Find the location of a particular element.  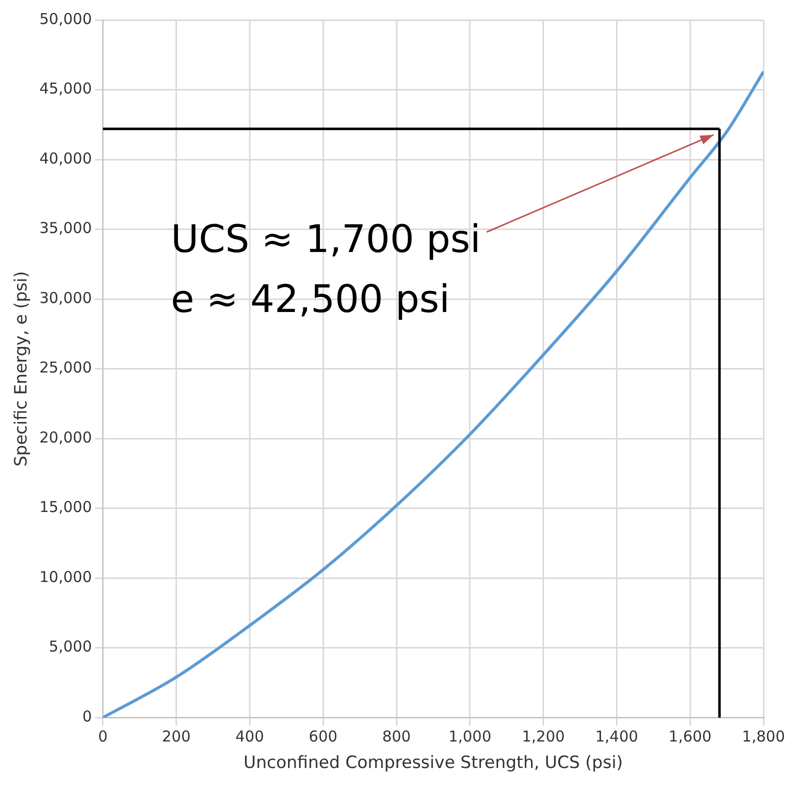

y-tick-label: 15,000 is located at coordinates (65, 507).